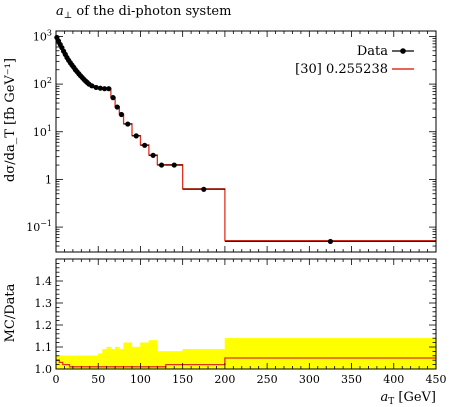  I want to click on x-tick-label: 150, so click(182, 379).